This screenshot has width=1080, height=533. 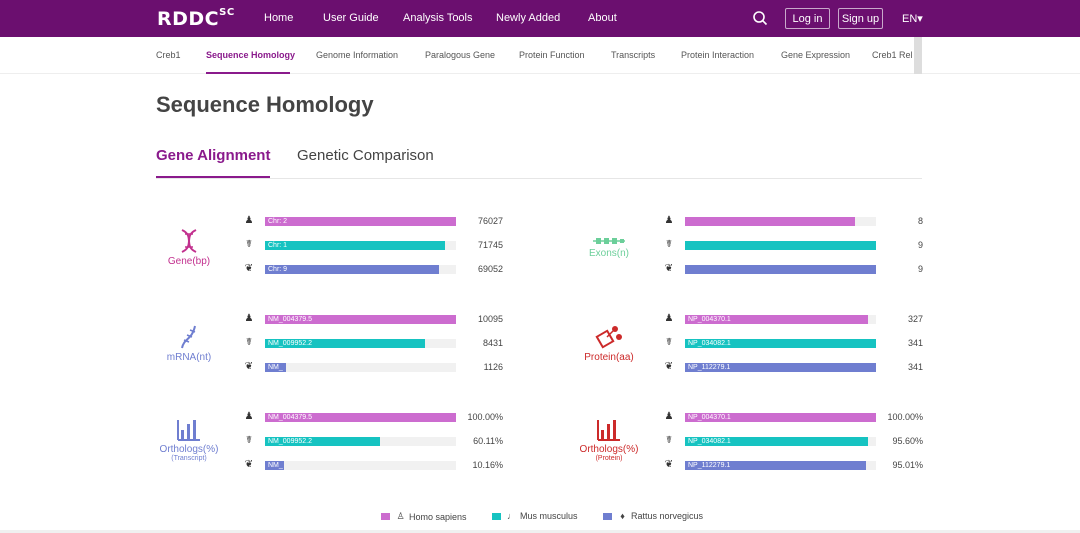 I want to click on menu-newly-added: Newly Added, so click(x=528, y=18).